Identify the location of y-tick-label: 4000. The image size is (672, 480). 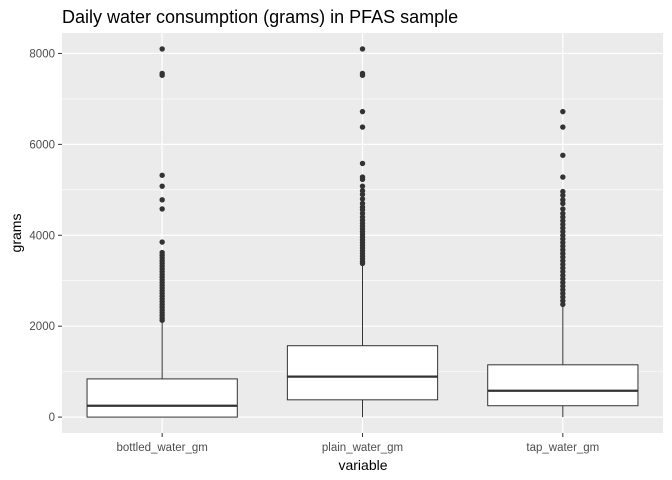
(42, 236).